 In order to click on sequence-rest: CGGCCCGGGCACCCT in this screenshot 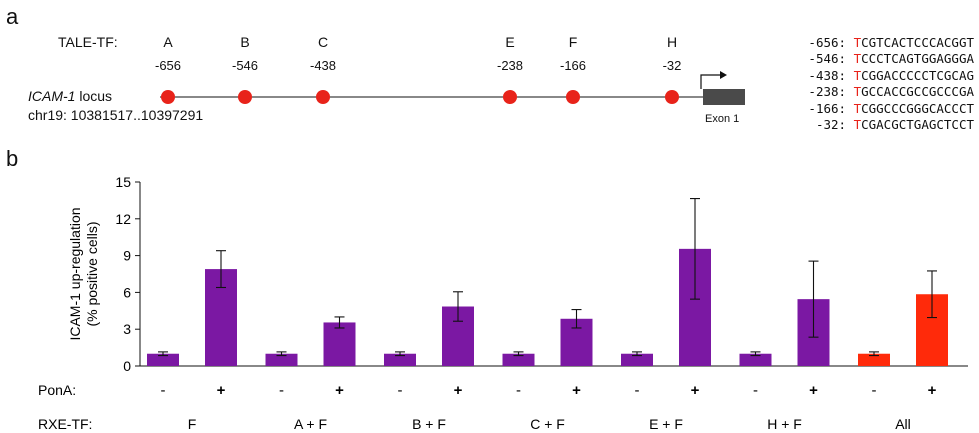, I will do `click(917, 108)`.